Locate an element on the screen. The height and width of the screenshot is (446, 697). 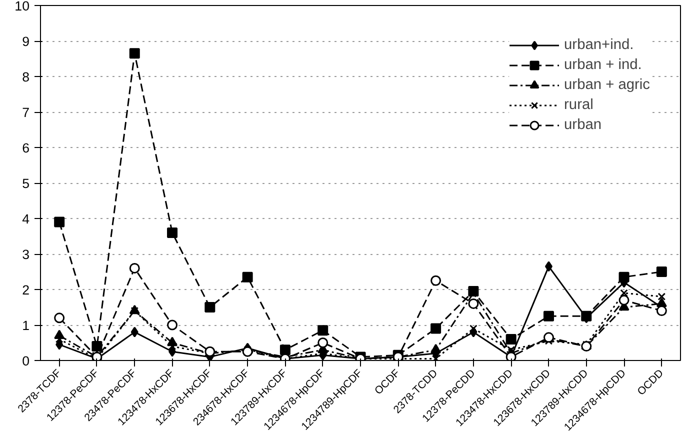
legend-label: urban + agric is located at coordinates (607, 85).